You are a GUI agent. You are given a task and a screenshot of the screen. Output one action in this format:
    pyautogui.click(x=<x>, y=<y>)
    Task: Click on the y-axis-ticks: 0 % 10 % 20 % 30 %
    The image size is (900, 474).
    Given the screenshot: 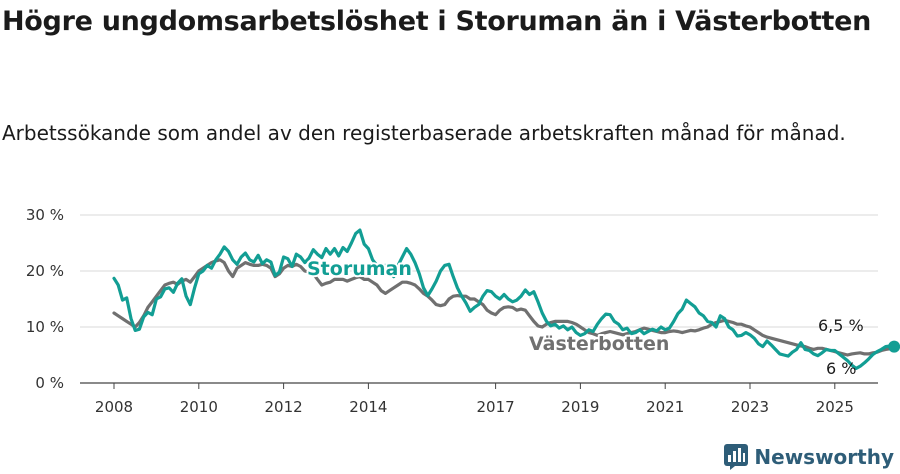 What is the action you would take?
    pyautogui.click(x=45, y=299)
    